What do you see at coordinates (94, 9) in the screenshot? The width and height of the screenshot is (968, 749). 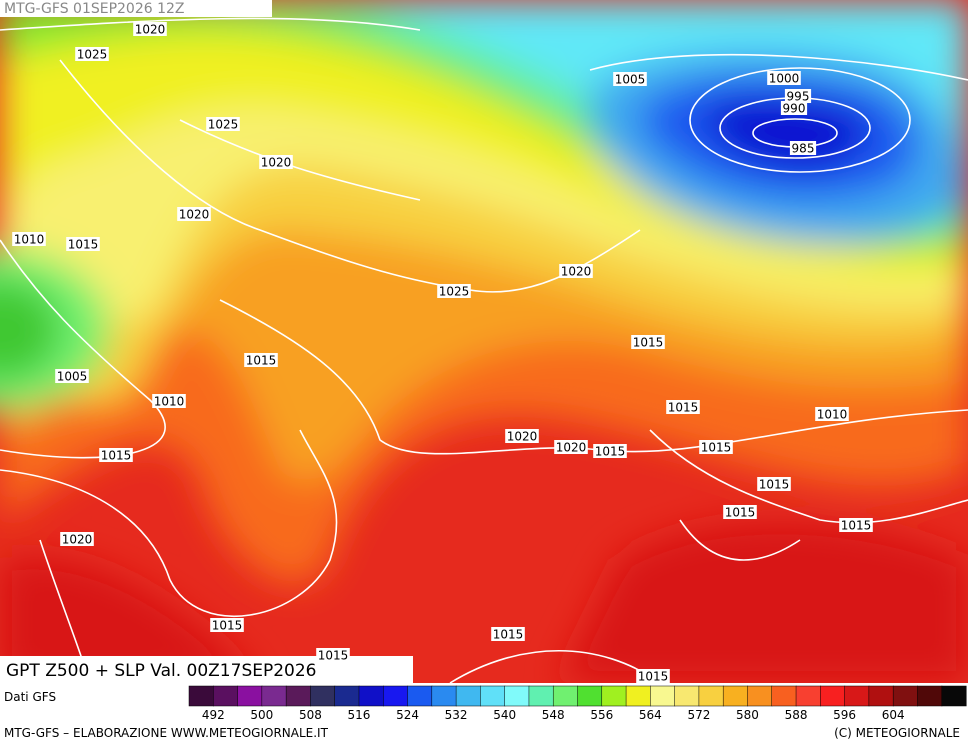 I see `run-label: MTG-GFS 01SEP2026 12Z` at bounding box center [94, 9].